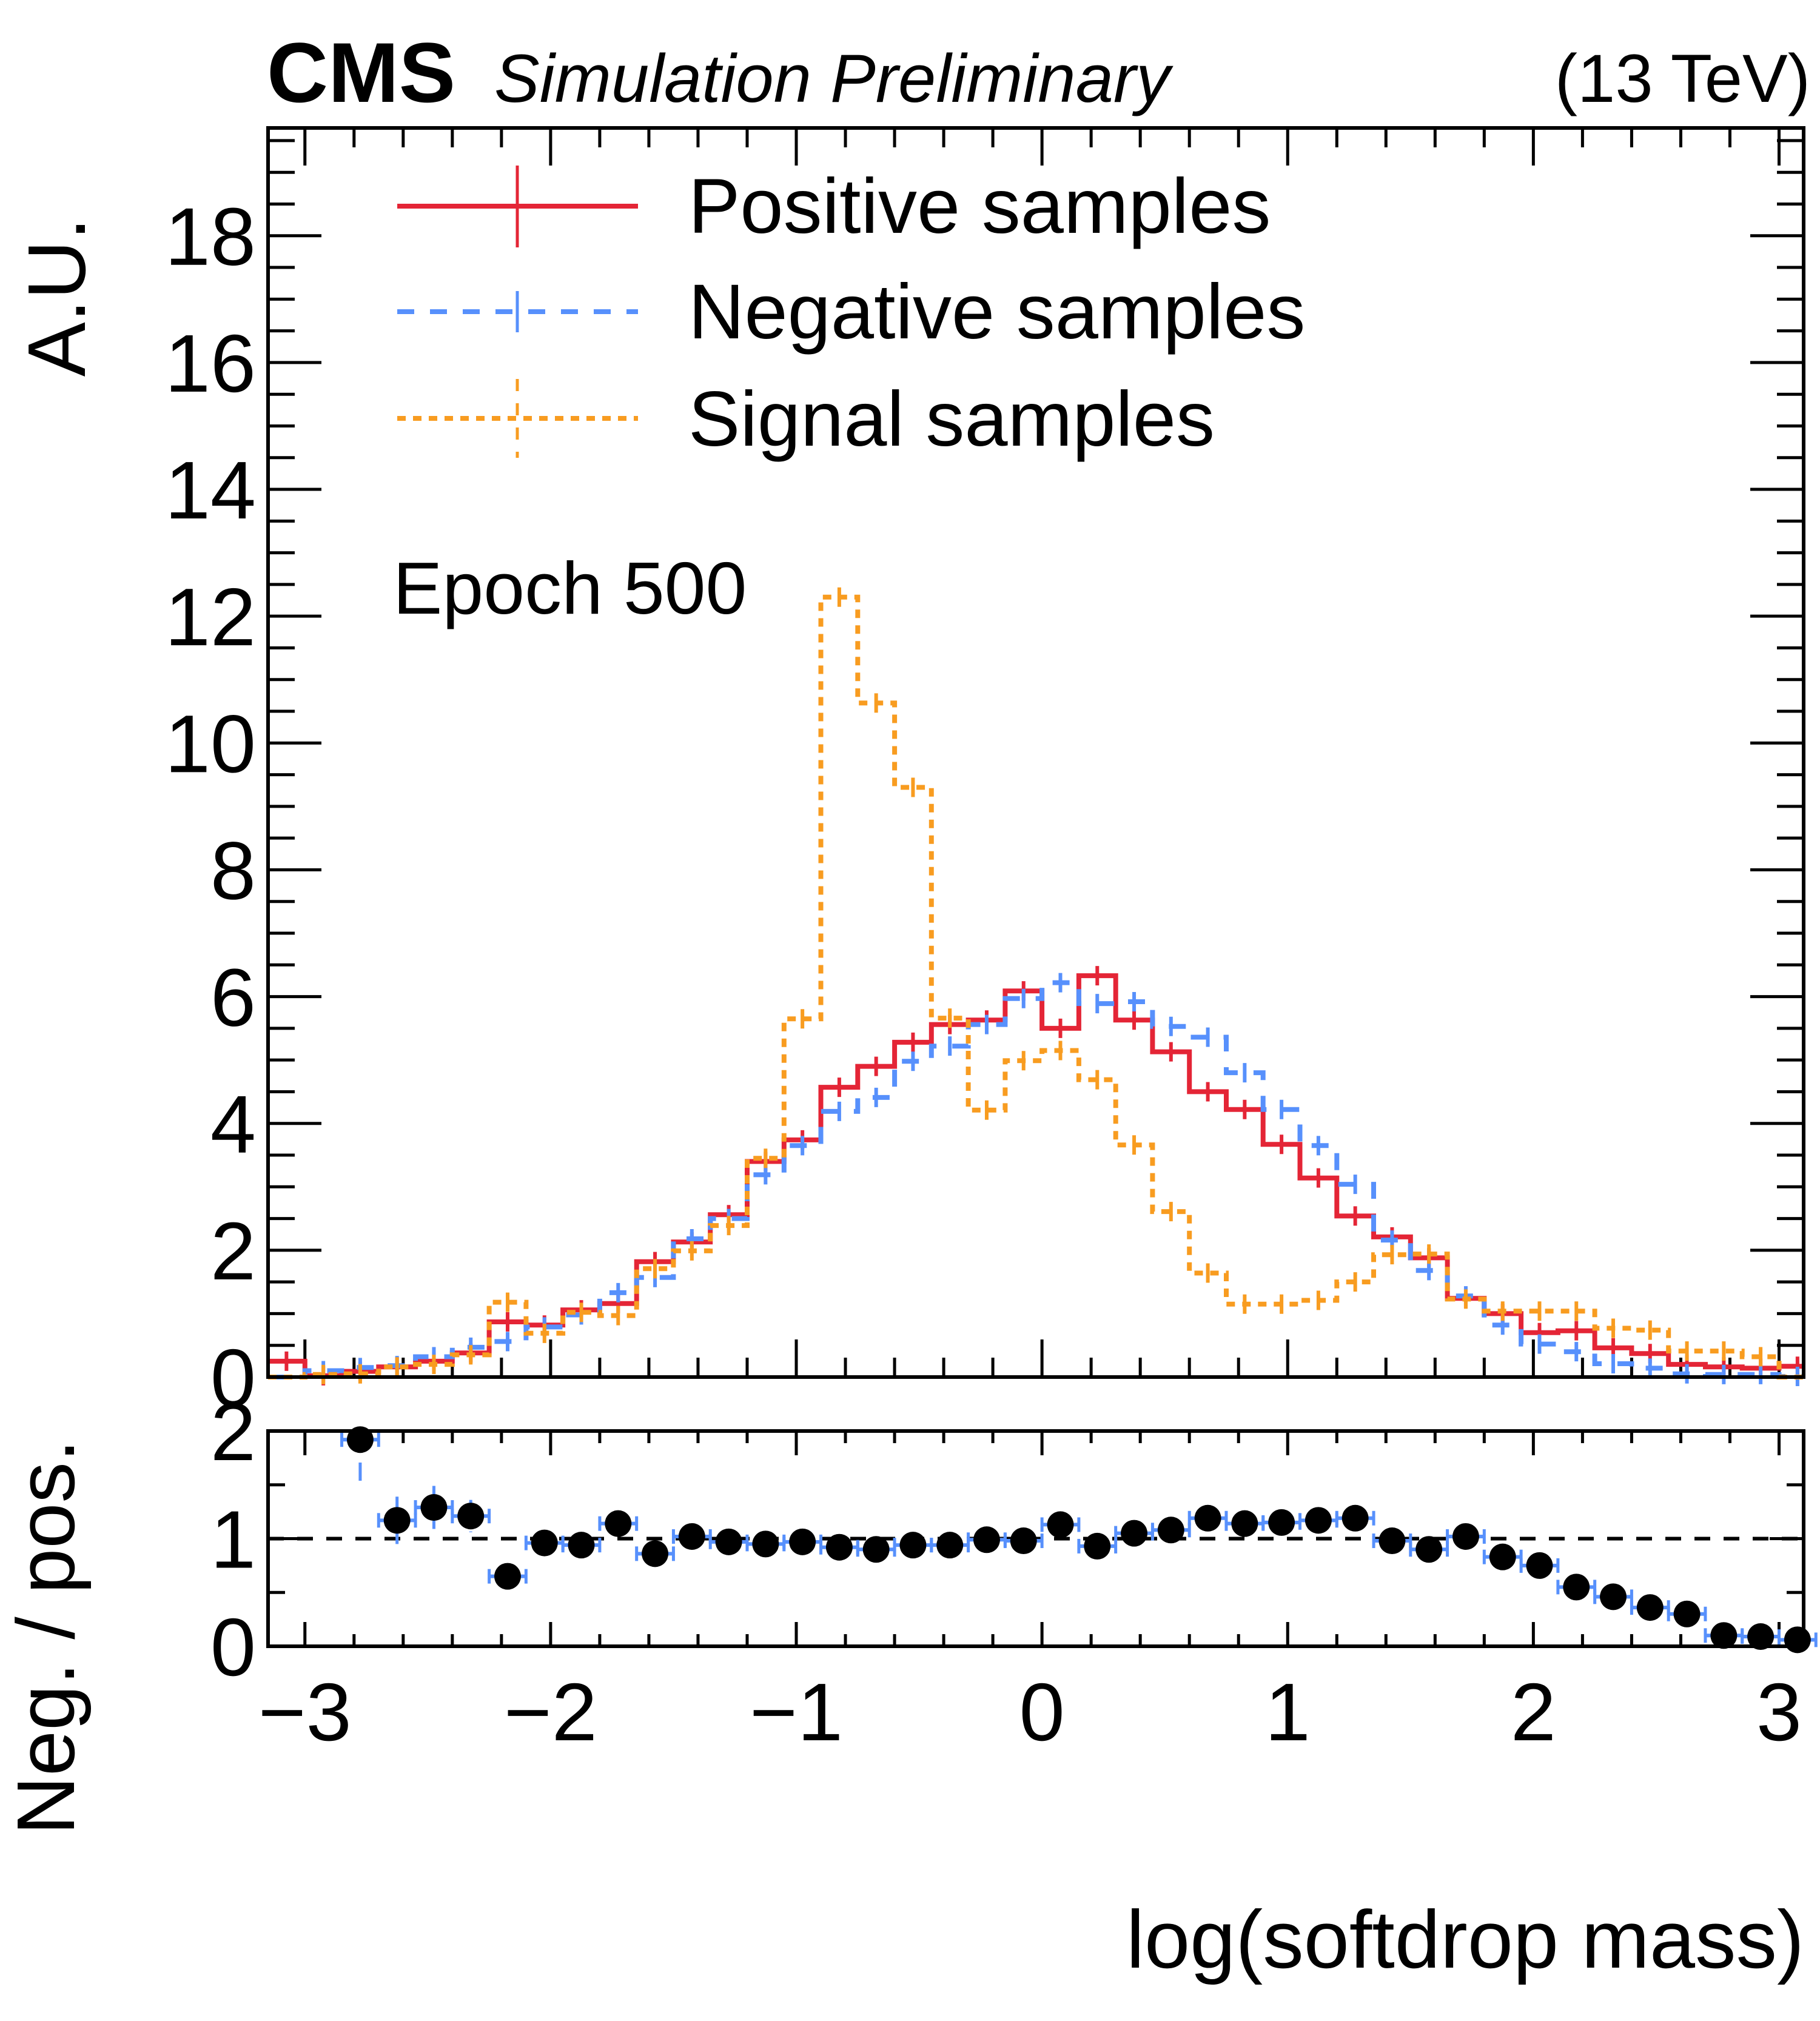 This screenshot has width=1820, height=2021. What do you see at coordinates (1682, 78) in the screenshot?
I see `energy-label: (13 TeV)` at bounding box center [1682, 78].